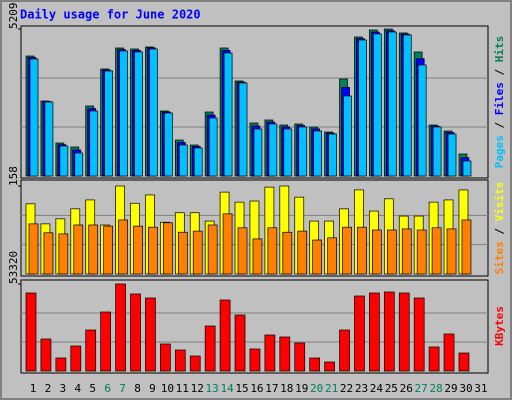  What do you see at coordinates (499, 49) in the screenshot?
I see `legend-entry: Hits` at bounding box center [499, 49].